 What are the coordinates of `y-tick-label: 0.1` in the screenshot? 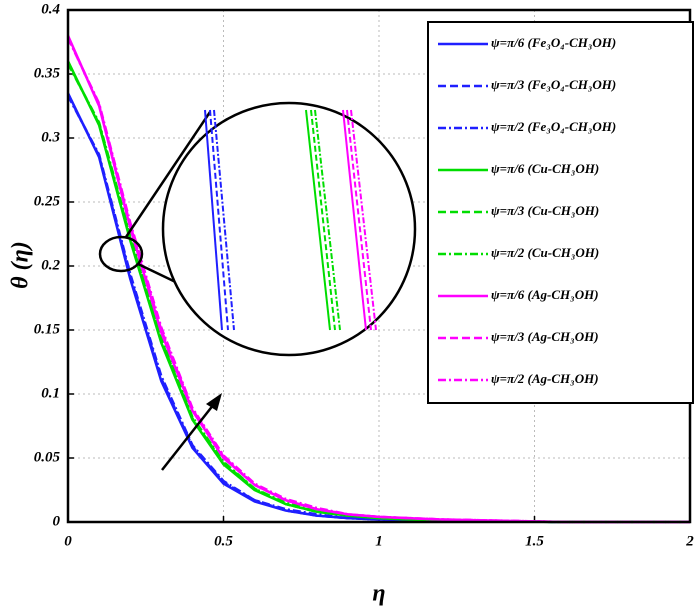 It's located at (50, 393).